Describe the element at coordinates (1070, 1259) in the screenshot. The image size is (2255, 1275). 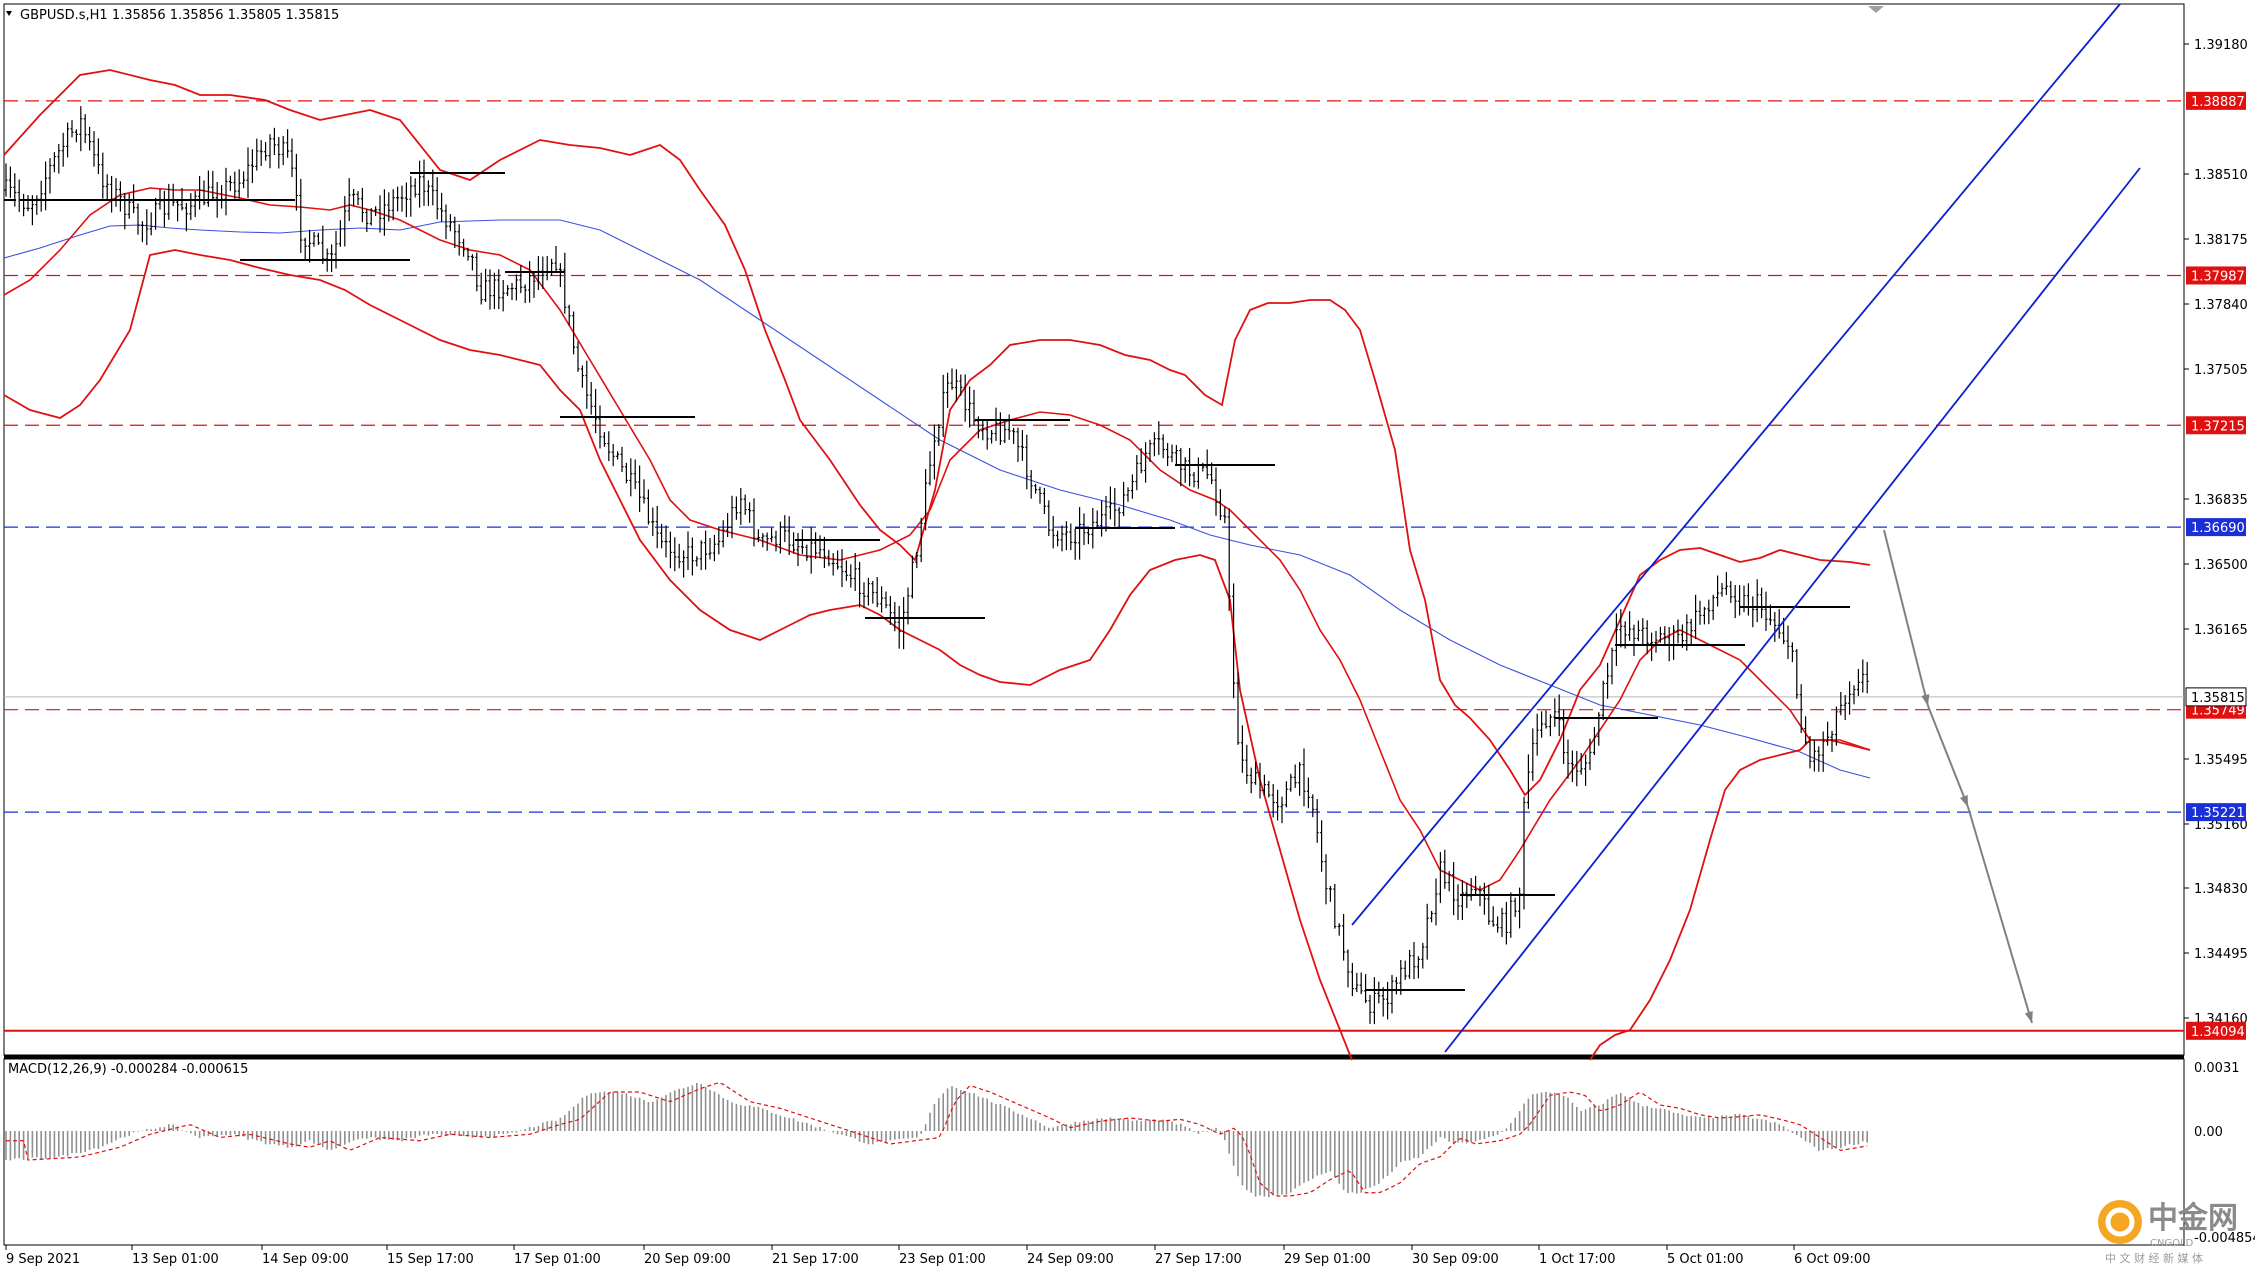
I see `time-axis-label: 24 Sep 09:00` at that location.